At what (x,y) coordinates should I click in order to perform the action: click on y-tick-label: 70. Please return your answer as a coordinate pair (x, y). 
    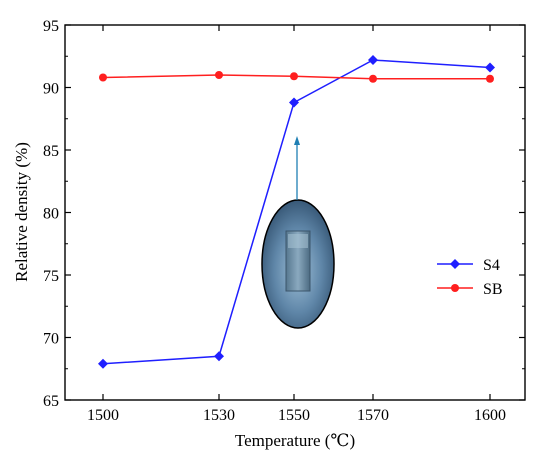
    Looking at the image, I should click on (51, 339).